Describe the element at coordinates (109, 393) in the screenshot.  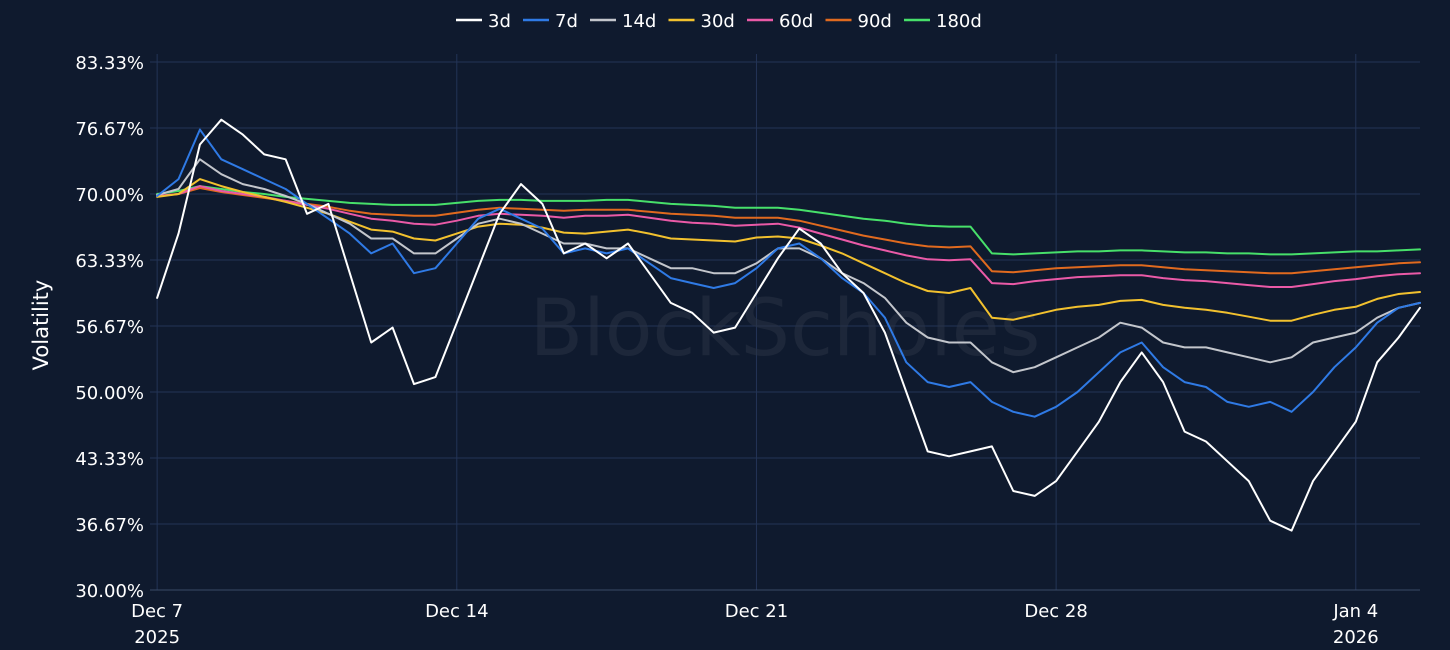
I see `y-tick-label: 50.00%` at that location.